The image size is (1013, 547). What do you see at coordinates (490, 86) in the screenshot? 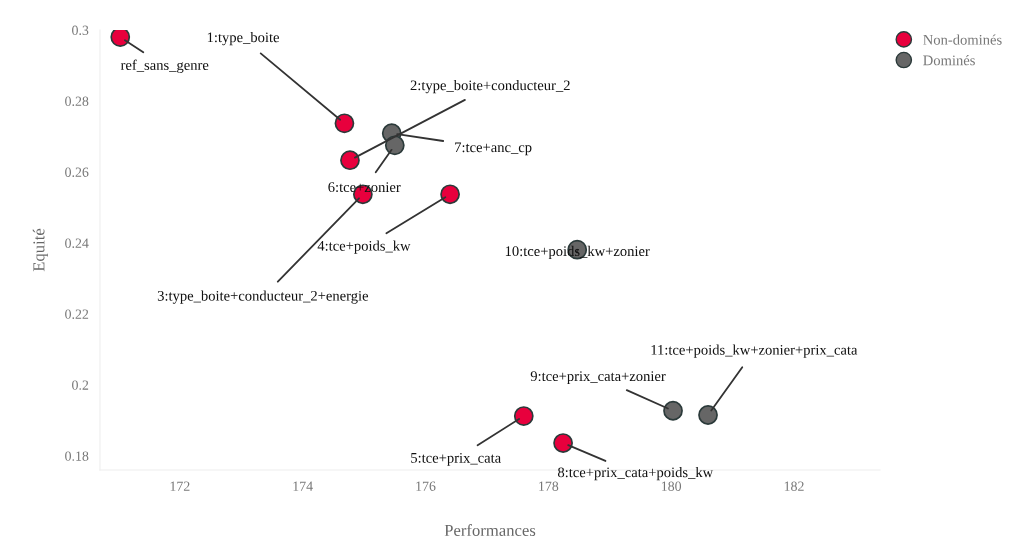
I see `annotation: 2:type_boite+conducteur_2` at bounding box center [490, 86].